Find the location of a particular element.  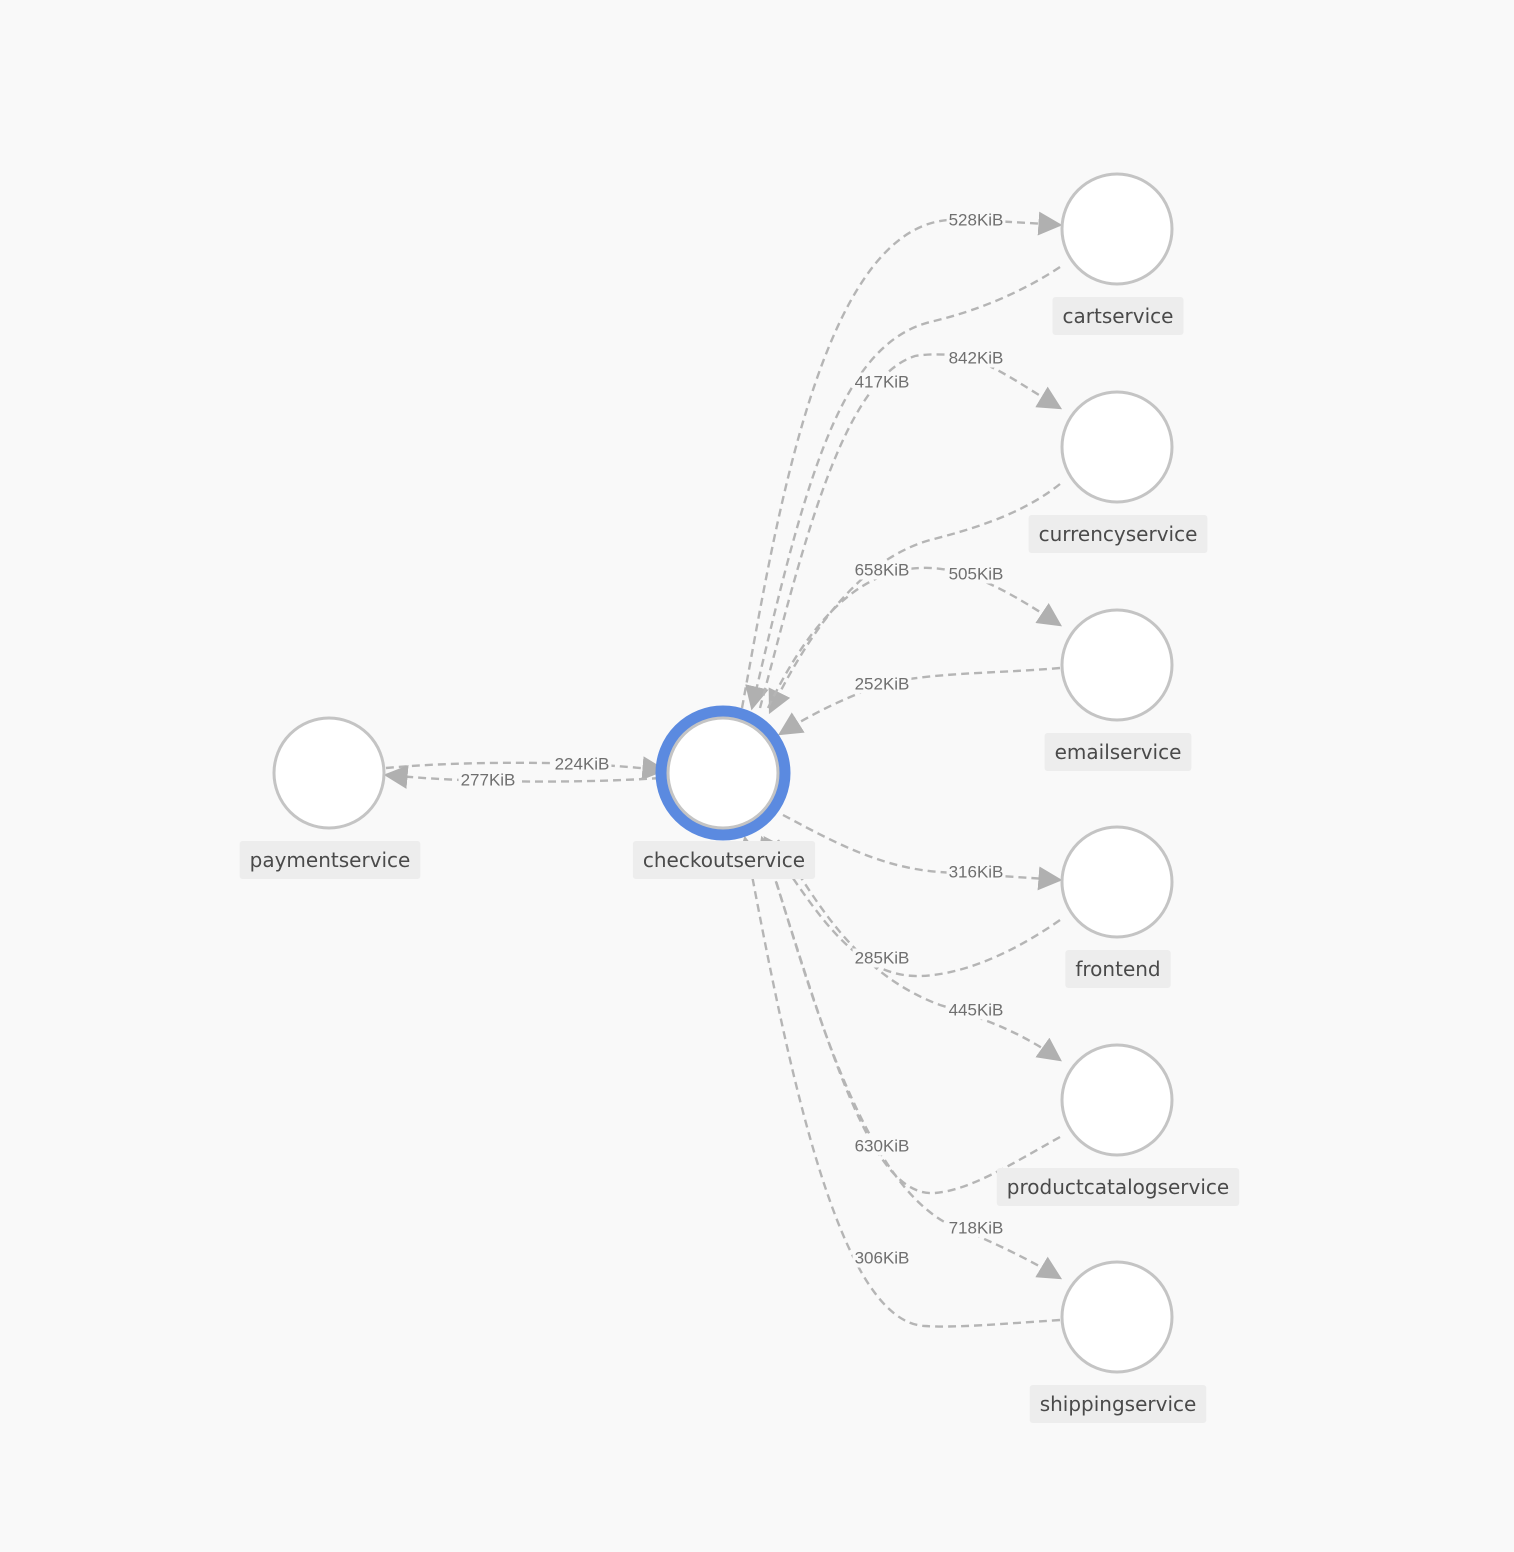

edge-label-group: 316KiB is located at coordinates (976, 872).